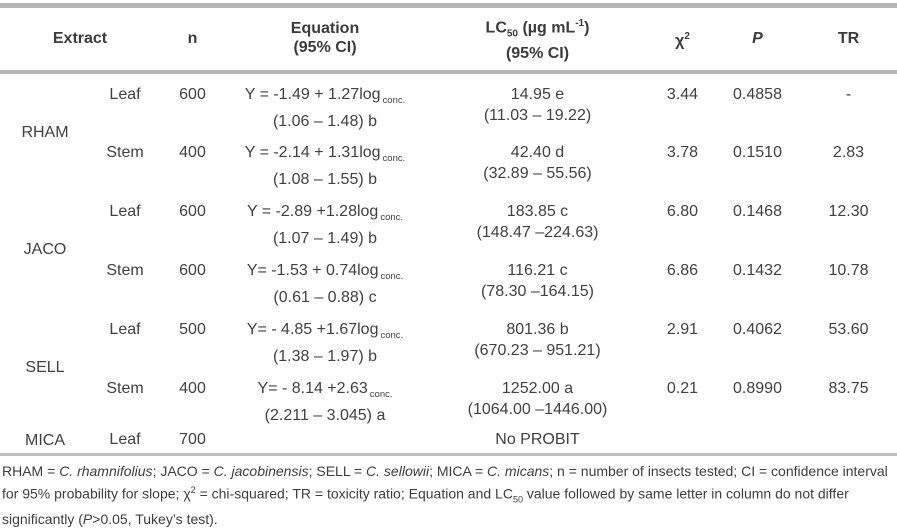  Describe the element at coordinates (45, 250) in the screenshot. I see `extract-group-jaco: JACO` at that location.